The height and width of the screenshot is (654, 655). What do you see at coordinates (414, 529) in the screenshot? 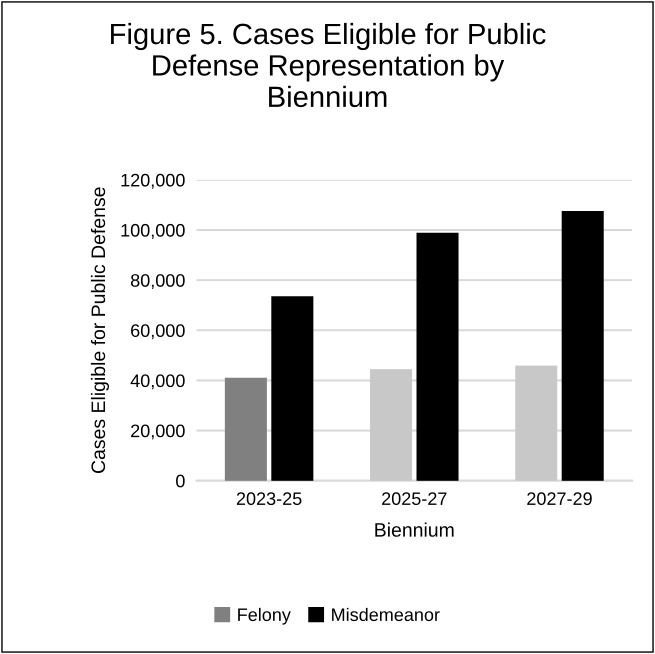
I see `x-axis-title: Biennium` at bounding box center [414, 529].